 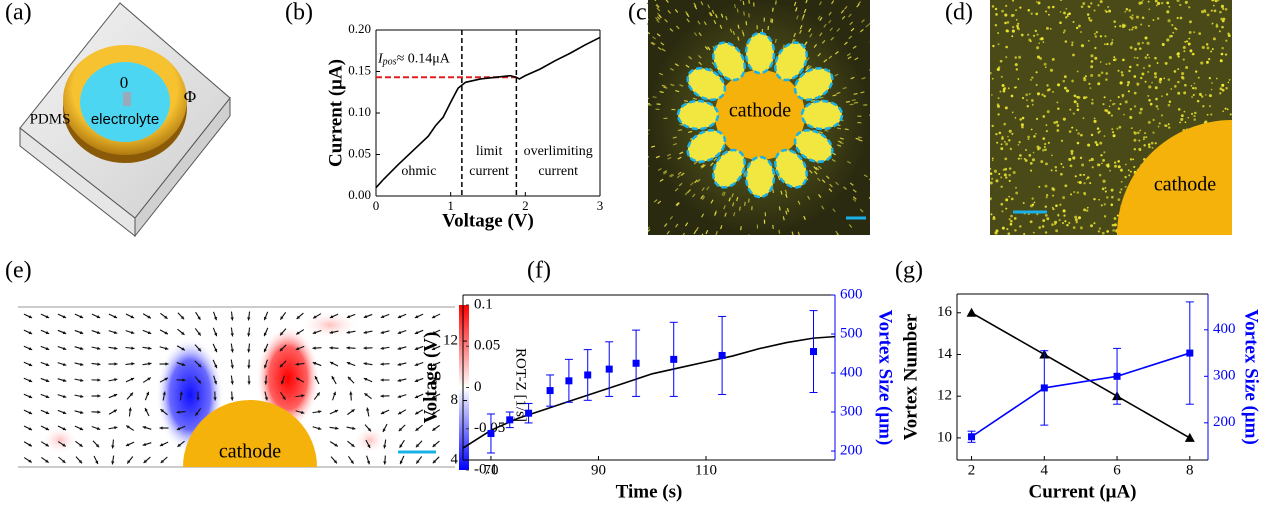 I want to click on marker, so click(x=1117, y=376).